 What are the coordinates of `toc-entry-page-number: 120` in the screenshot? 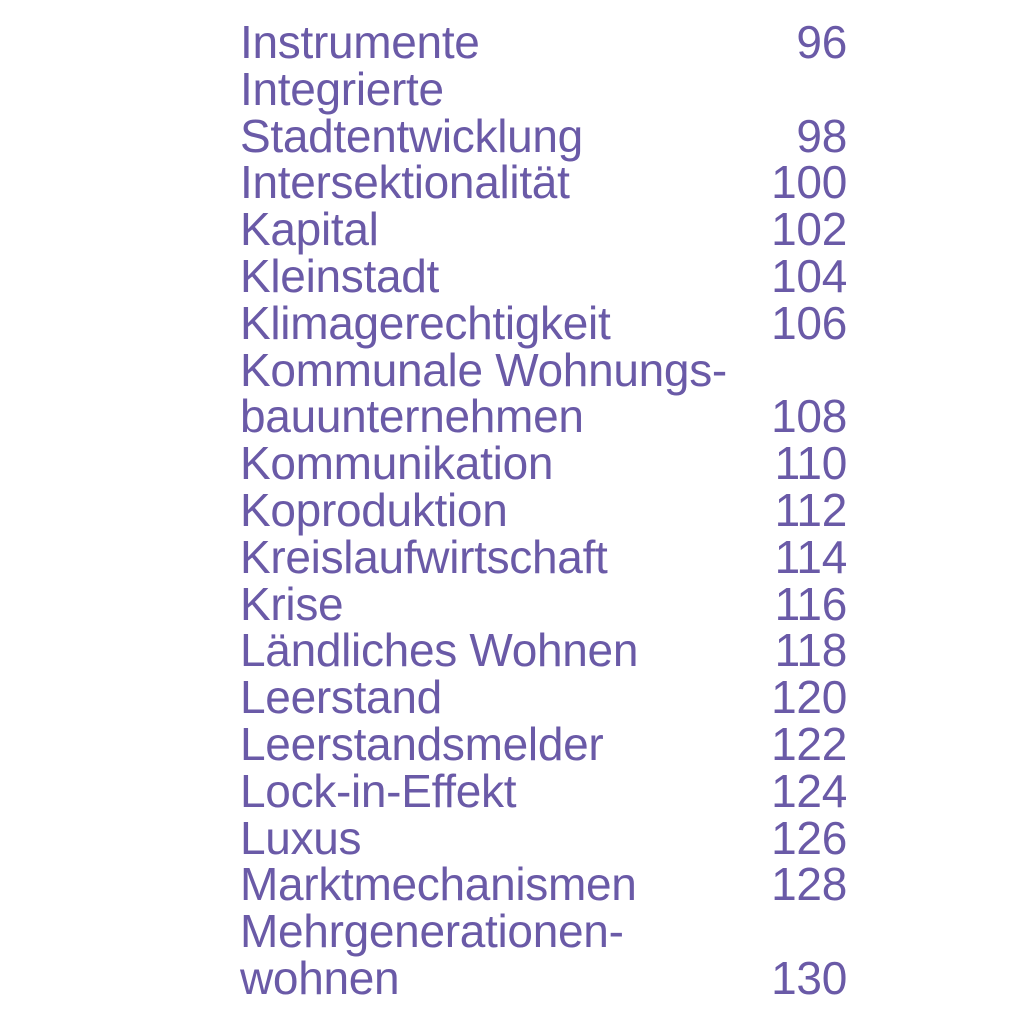 It's located at (809, 697).